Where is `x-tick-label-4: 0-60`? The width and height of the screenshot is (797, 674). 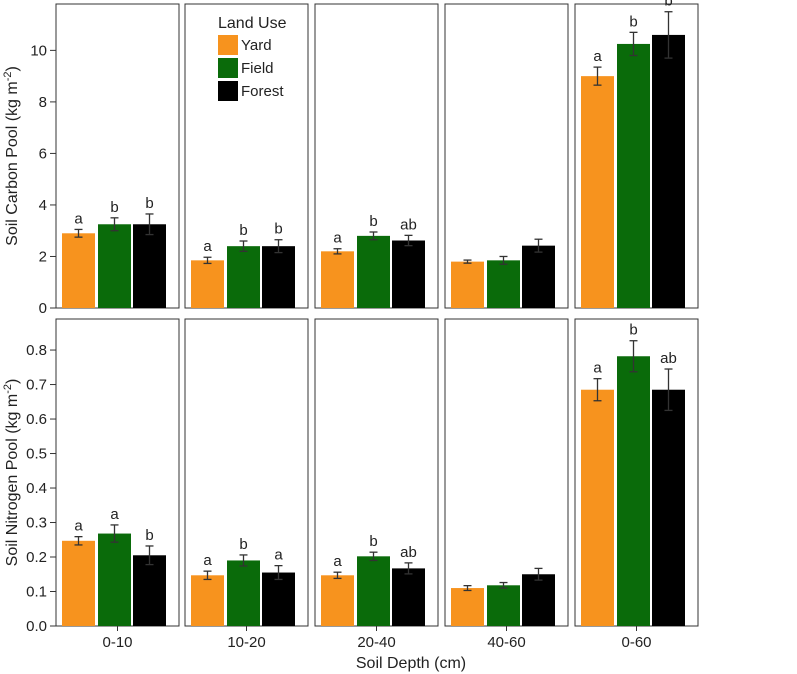
x-tick-label-4: 0-60 is located at coordinates (636, 642).